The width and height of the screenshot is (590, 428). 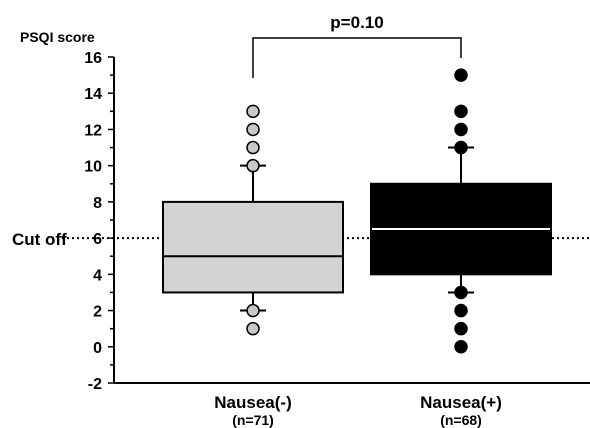 I want to click on y-tick-label: 8, so click(x=97, y=203).